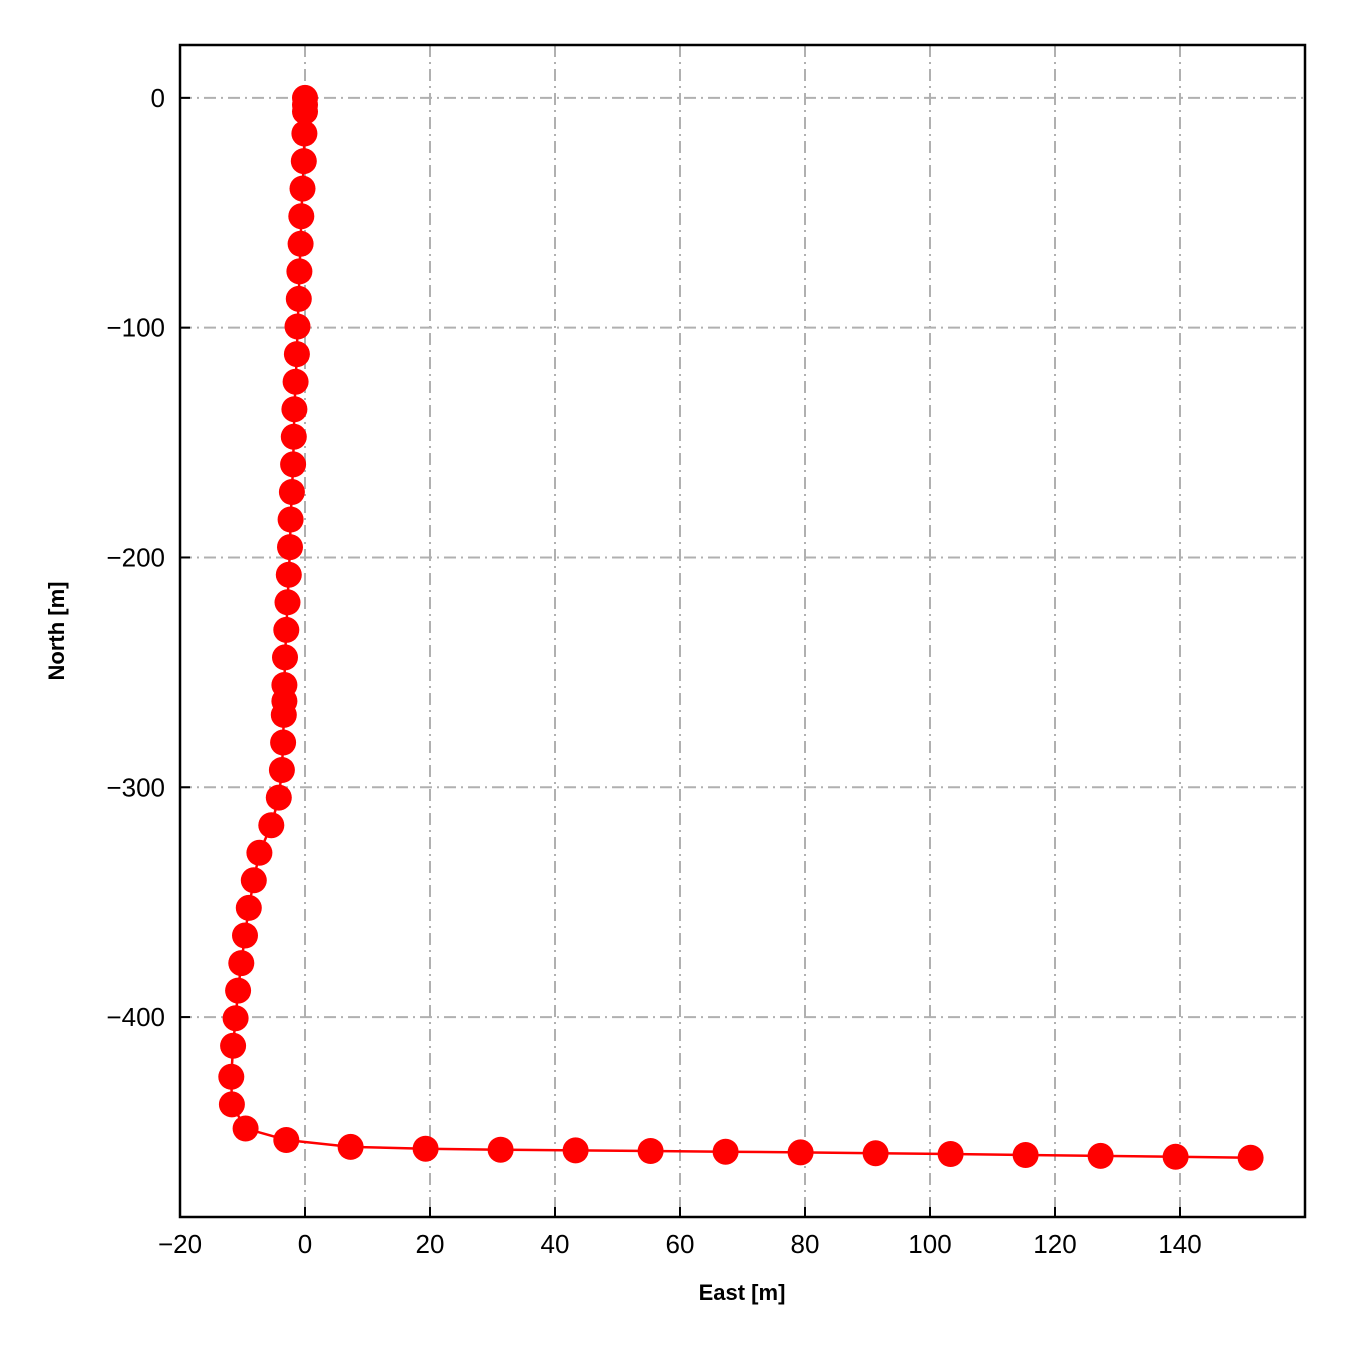  I want to click on x-axis-label: East [m], so click(742, 1292).